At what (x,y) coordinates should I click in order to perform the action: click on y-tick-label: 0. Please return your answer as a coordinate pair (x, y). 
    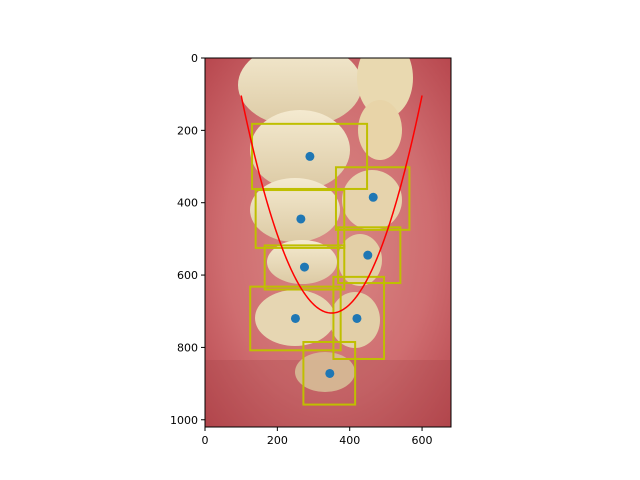
    Looking at the image, I should click on (194, 58).